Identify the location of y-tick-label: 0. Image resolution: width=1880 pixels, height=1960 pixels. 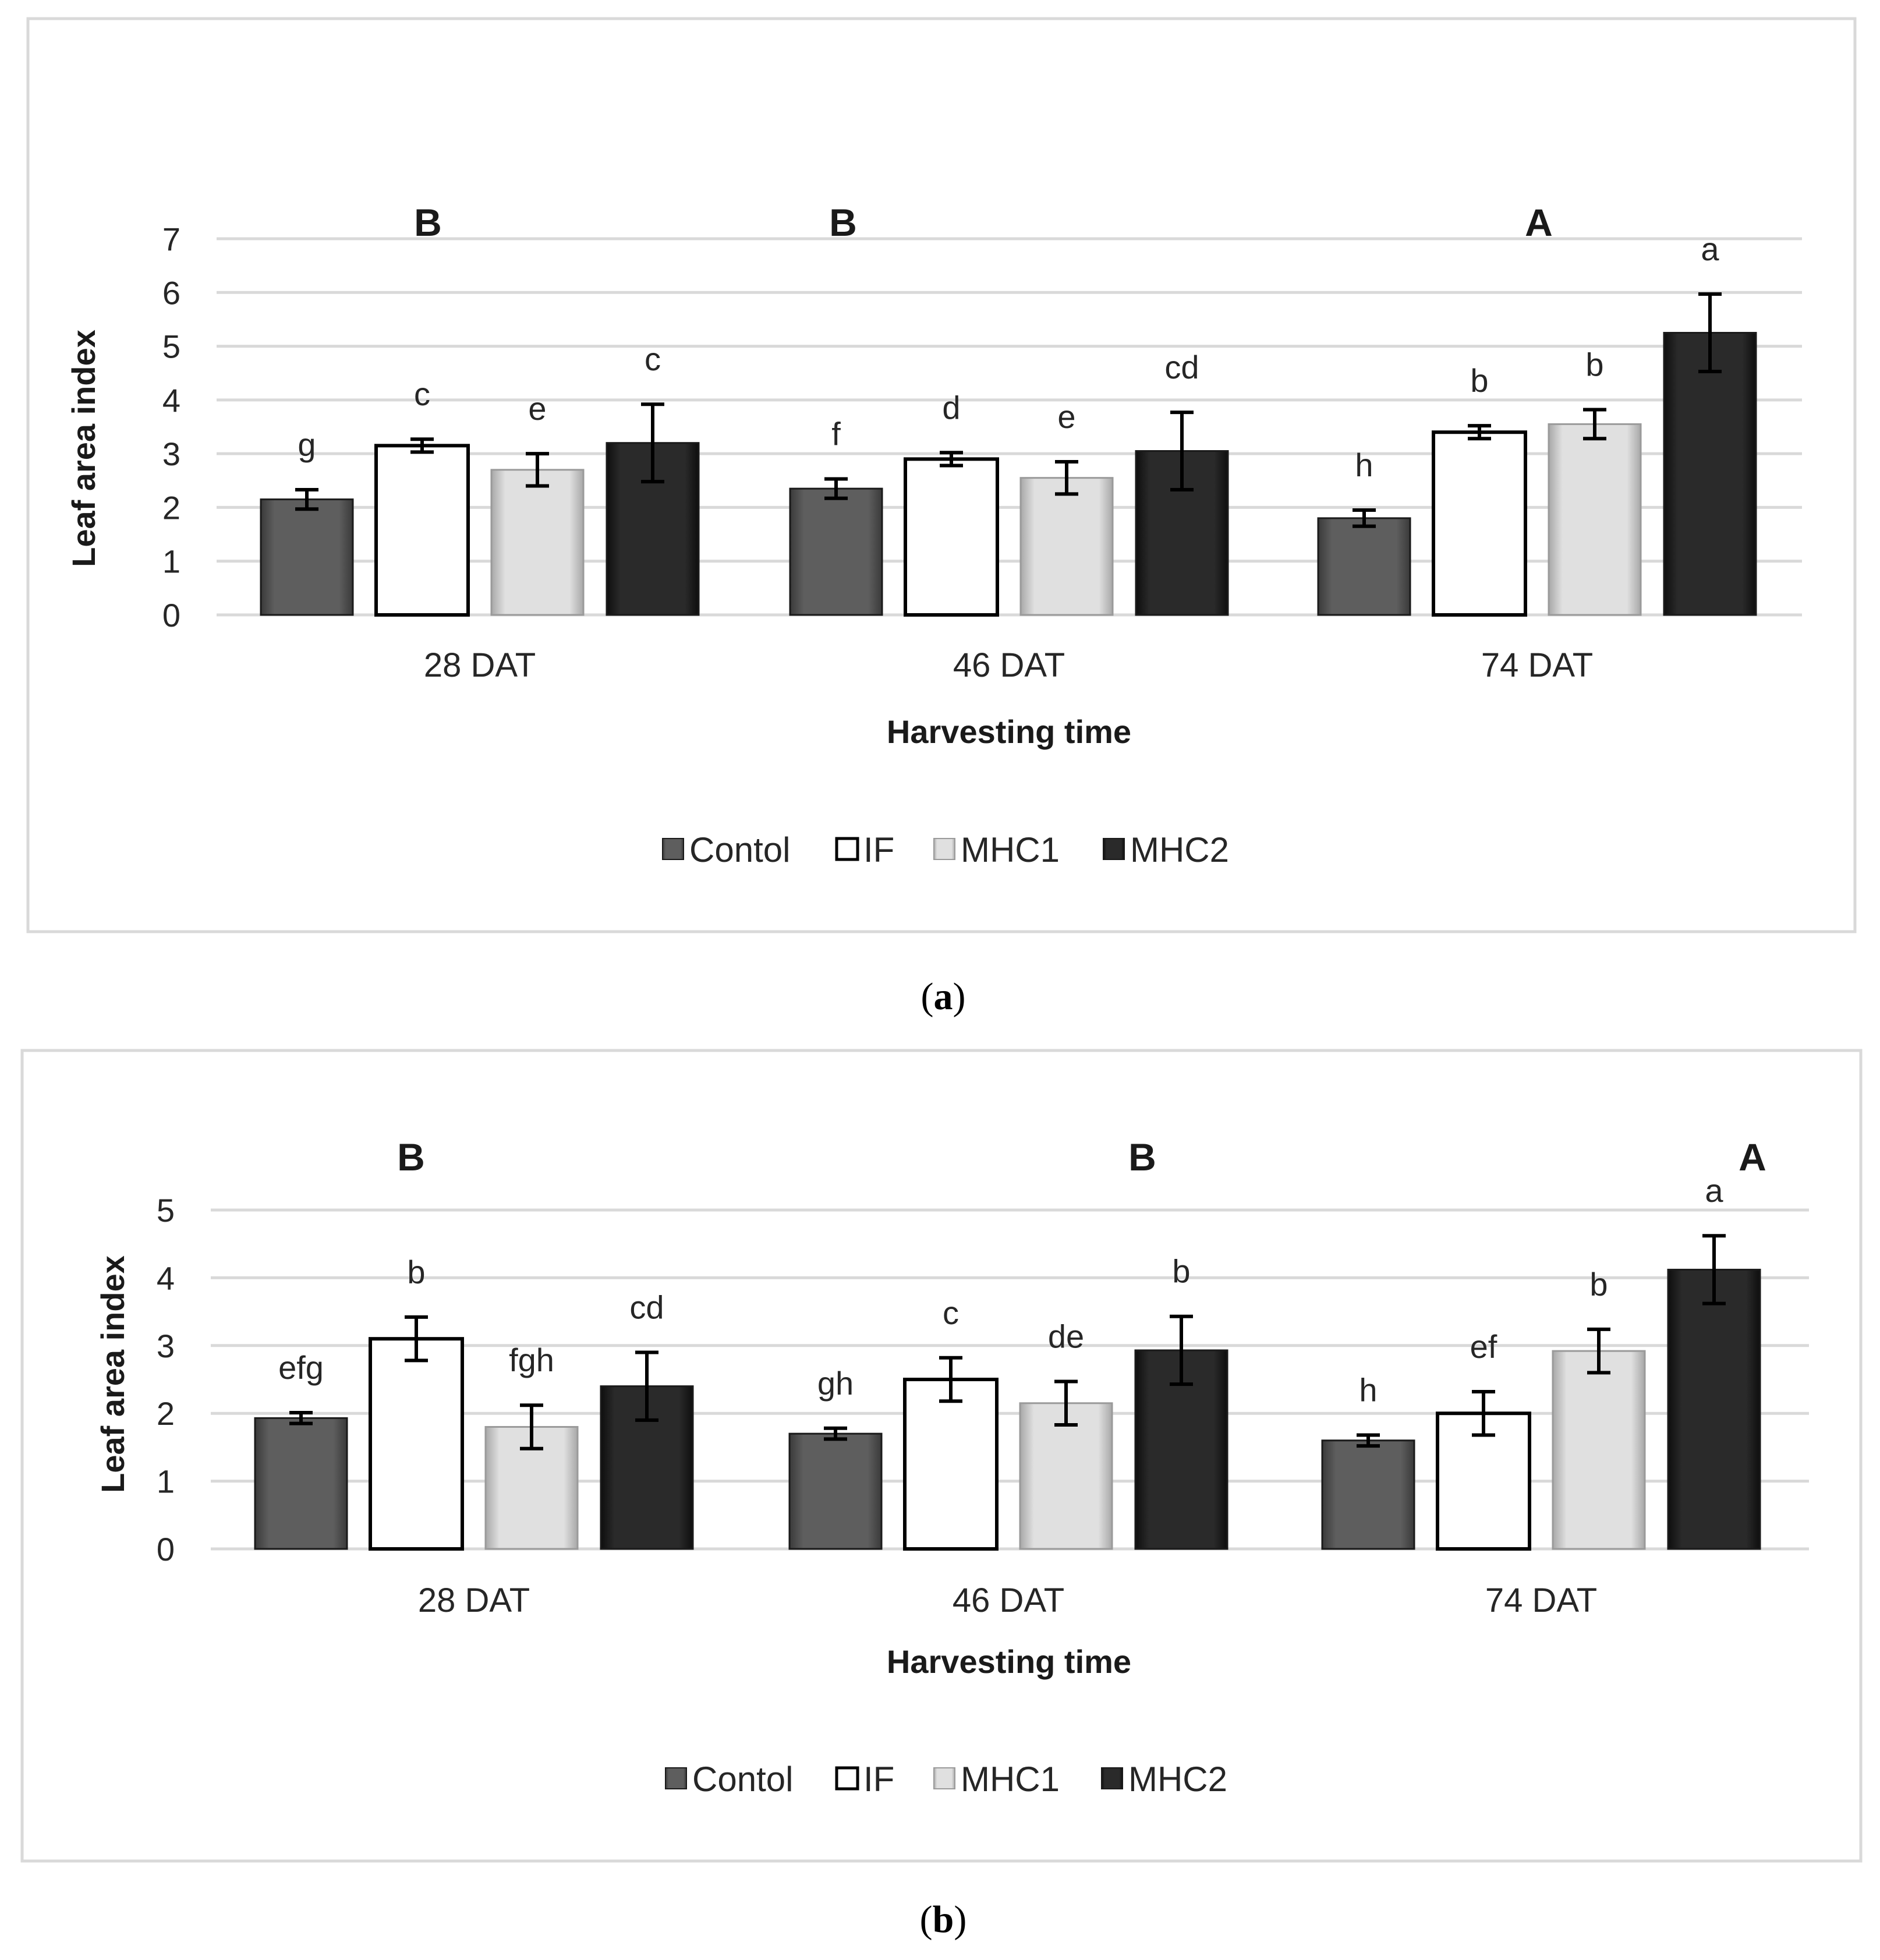
(171, 615).